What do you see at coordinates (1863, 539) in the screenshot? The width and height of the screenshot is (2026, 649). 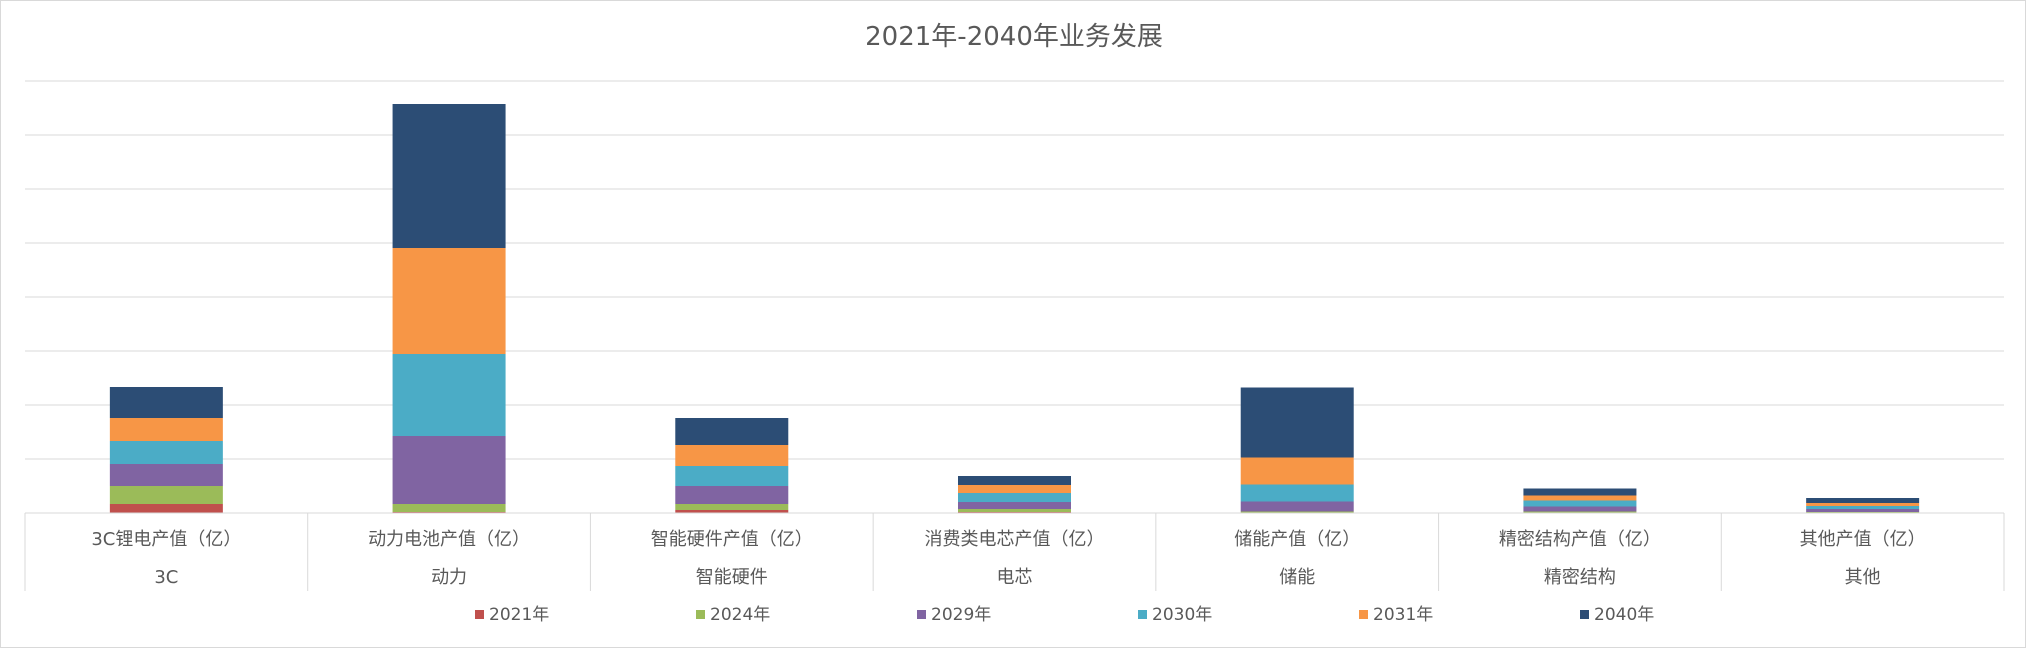 I see `category-label: 其他产值（亿）` at bounding box center [1863, 539].